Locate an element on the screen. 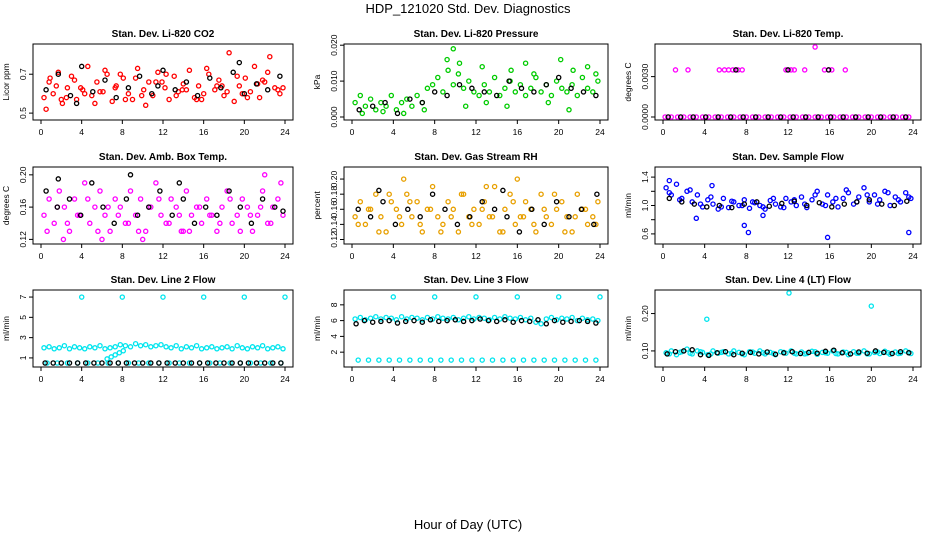  y-tick-label: 0.010 is located at coordinates (334, 81).